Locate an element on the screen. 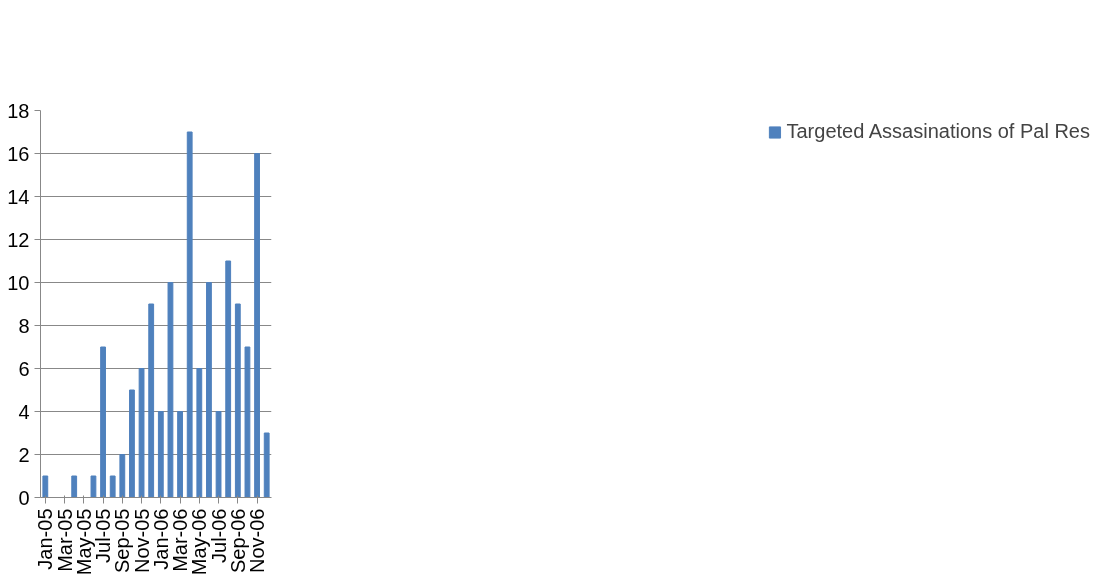 This screenshot has height=581, width=1103. x-tick-label: Jan-06 is located at coordinates (160, 539).